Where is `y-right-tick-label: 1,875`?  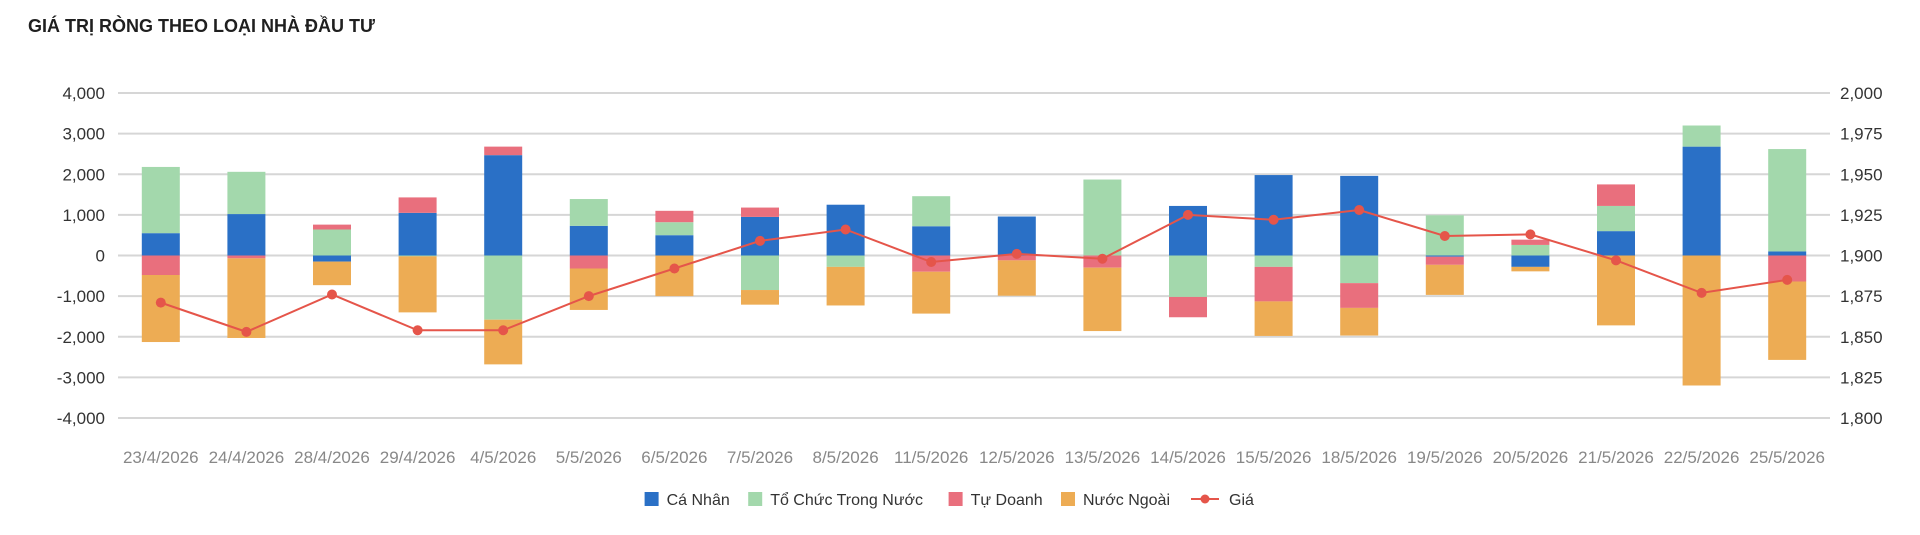 y-right-tick-label: 1,875 is located at coordinates (1861, 296).